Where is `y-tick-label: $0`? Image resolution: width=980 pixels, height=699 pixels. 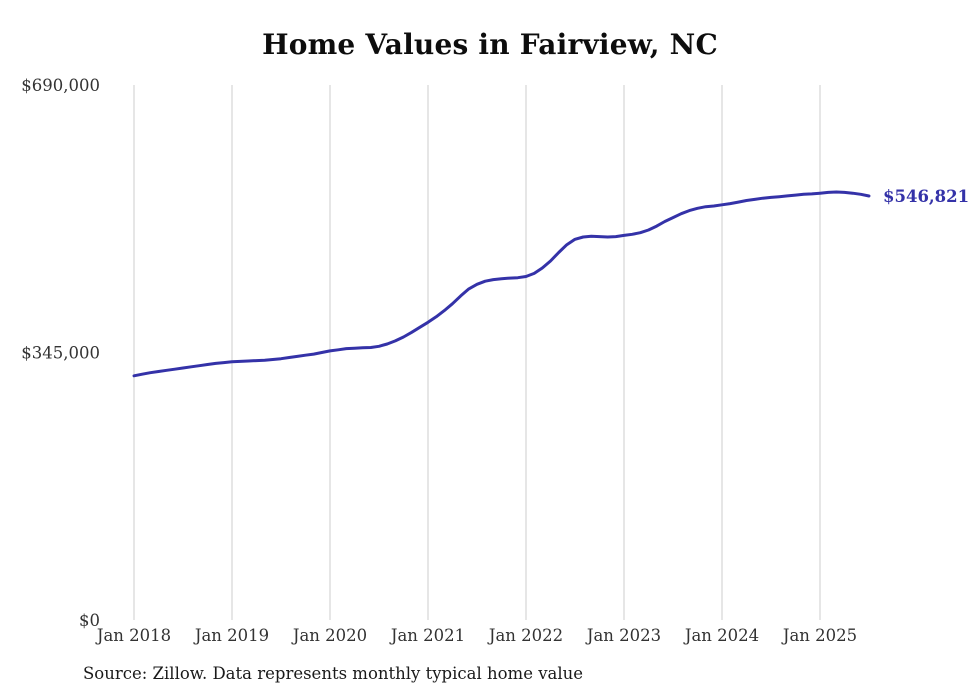 y-tick-label: $0 is located at coordinates (89, 620).